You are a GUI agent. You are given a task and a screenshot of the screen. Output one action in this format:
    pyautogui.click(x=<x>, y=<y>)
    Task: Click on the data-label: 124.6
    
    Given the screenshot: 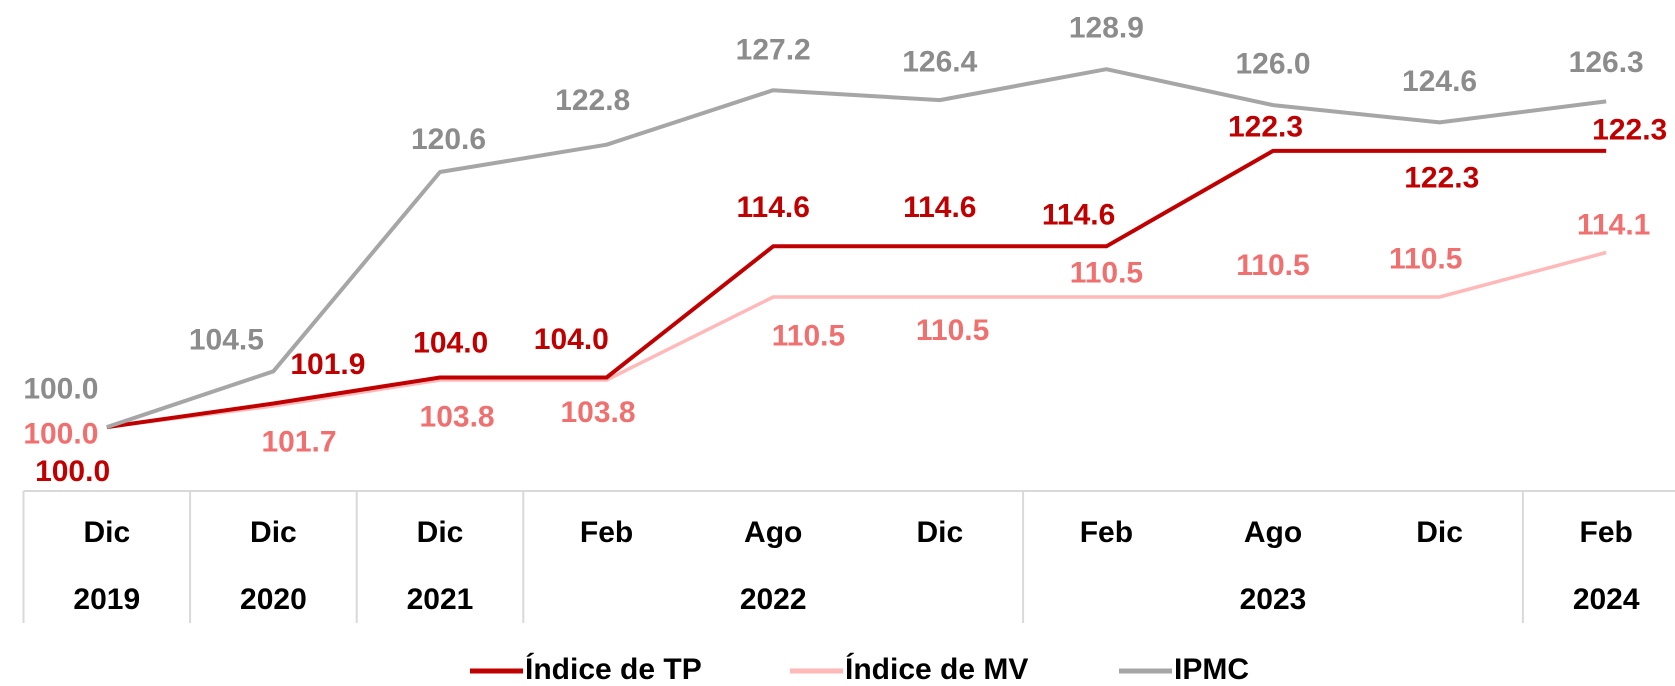 What is the action you would take?
    pyautogui.click(x=1439, y=81)
    